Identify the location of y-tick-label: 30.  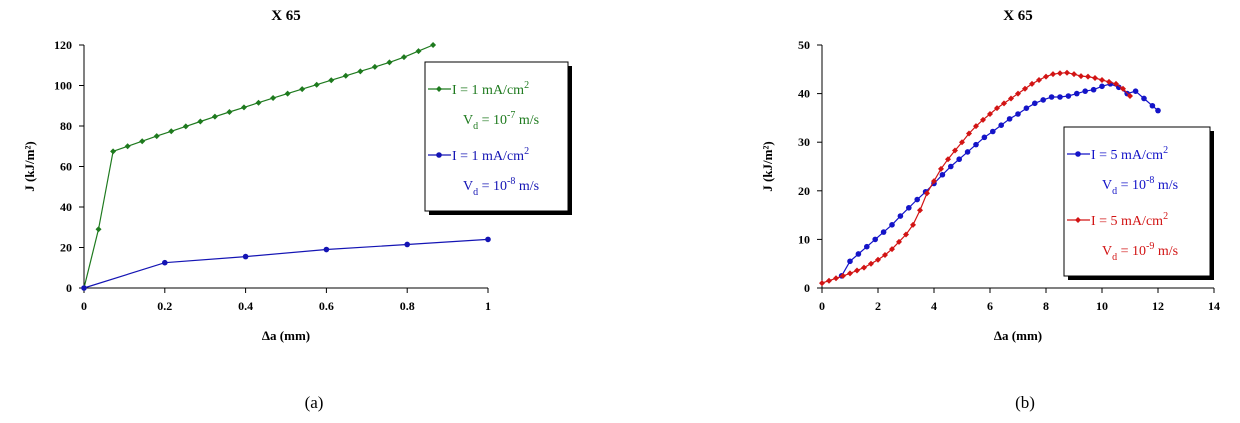
(804, 142).